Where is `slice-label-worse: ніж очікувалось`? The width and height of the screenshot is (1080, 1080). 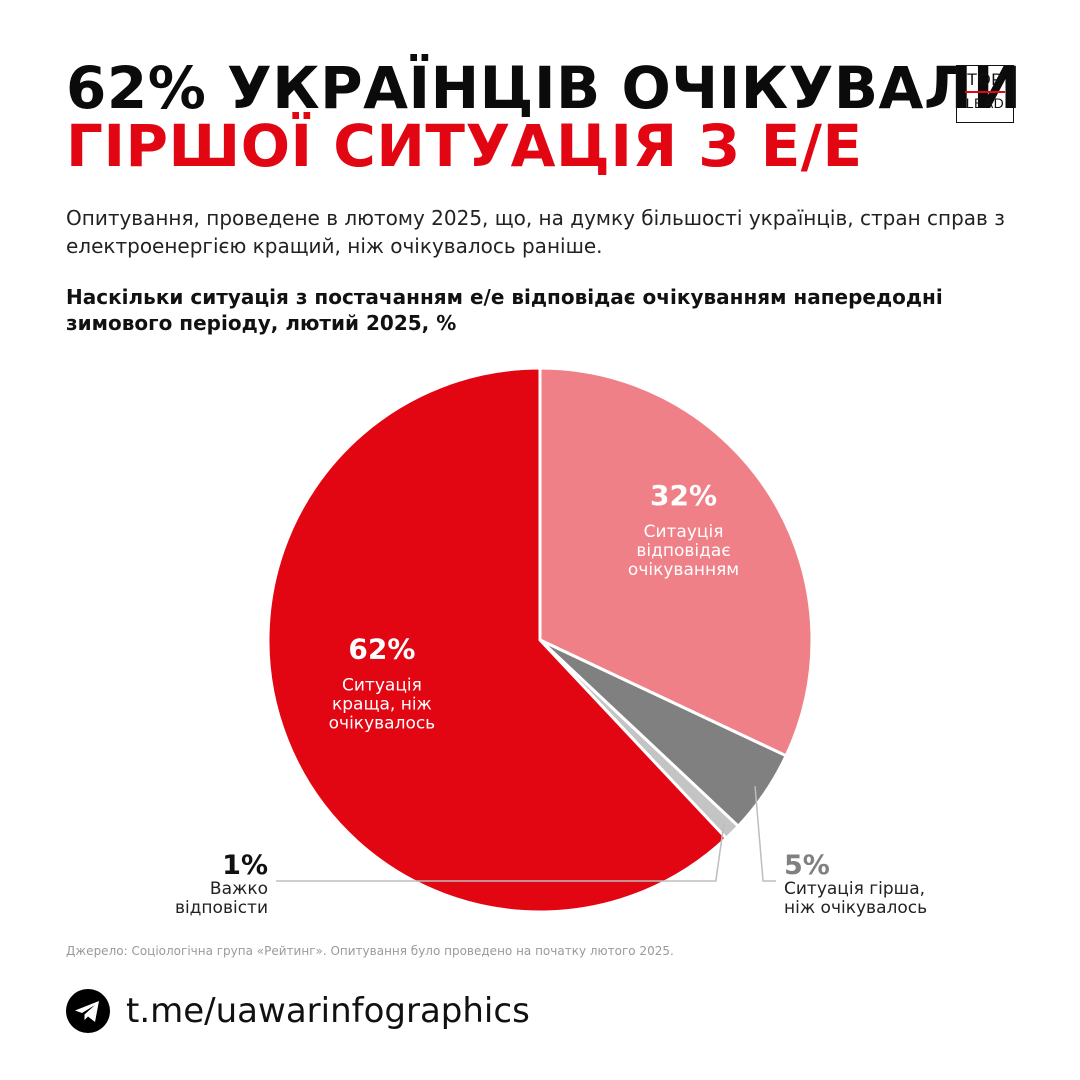
slice-label-worse: ніж очікувалось is located at coordinates (855, 908).